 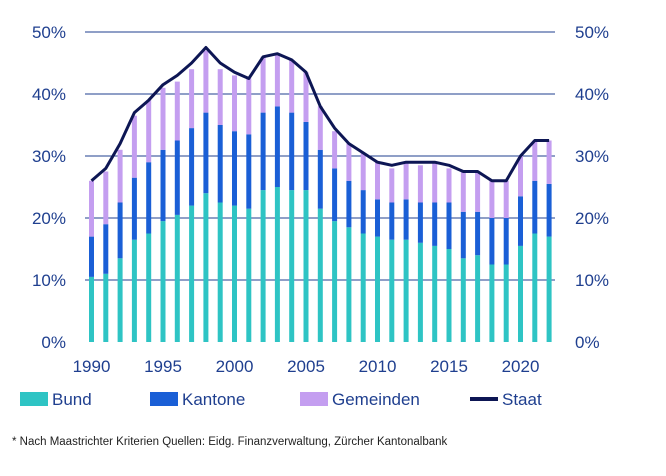 What do you see at coordinates (522, 399) in the screenshot?
I see `legend-label-staat: Staat` at bounding box center [522, 399].